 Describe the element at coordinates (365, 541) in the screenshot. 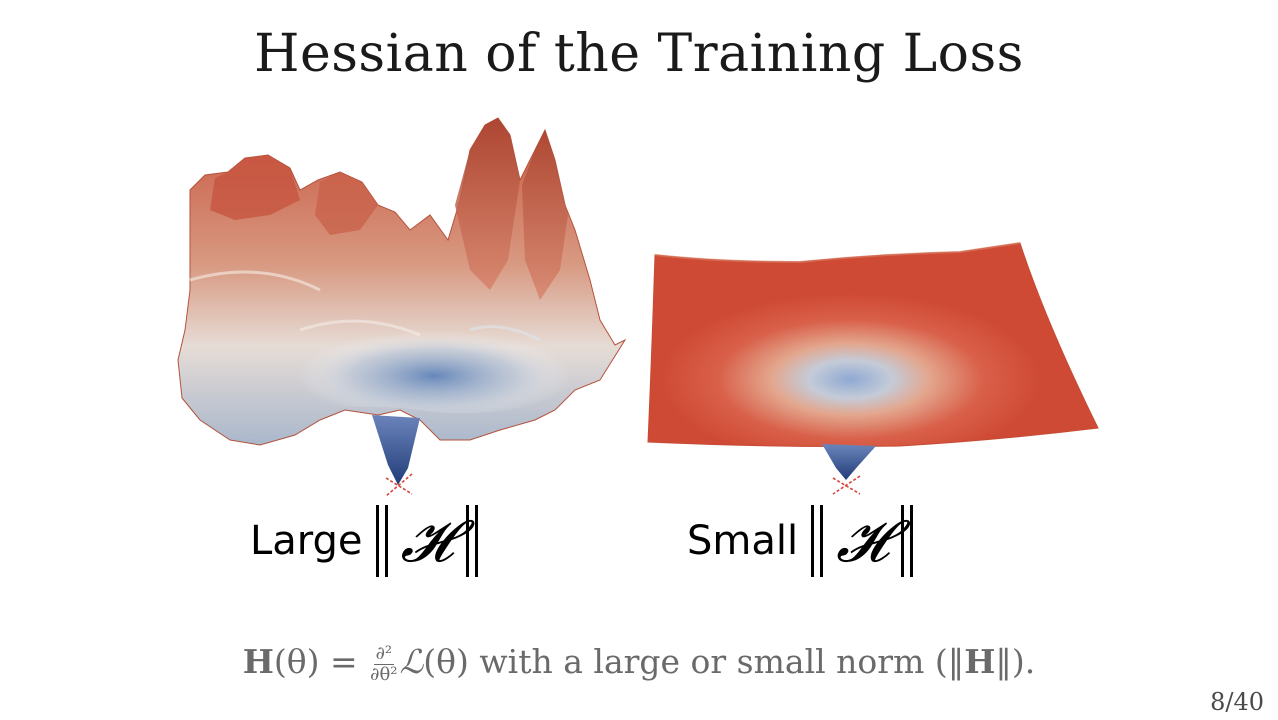

I see `large-norm-label: Large 𝓗` at that location.